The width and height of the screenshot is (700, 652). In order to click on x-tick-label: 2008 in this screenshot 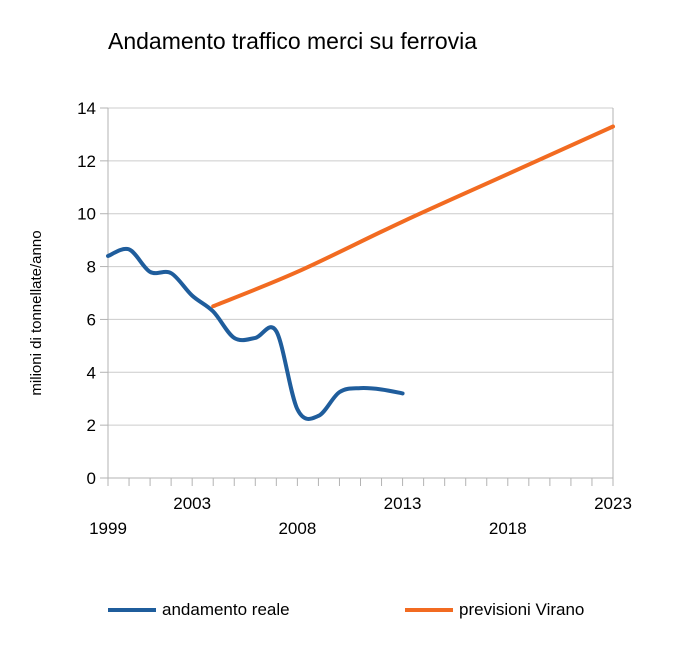, I will do `click(297, 528)`.